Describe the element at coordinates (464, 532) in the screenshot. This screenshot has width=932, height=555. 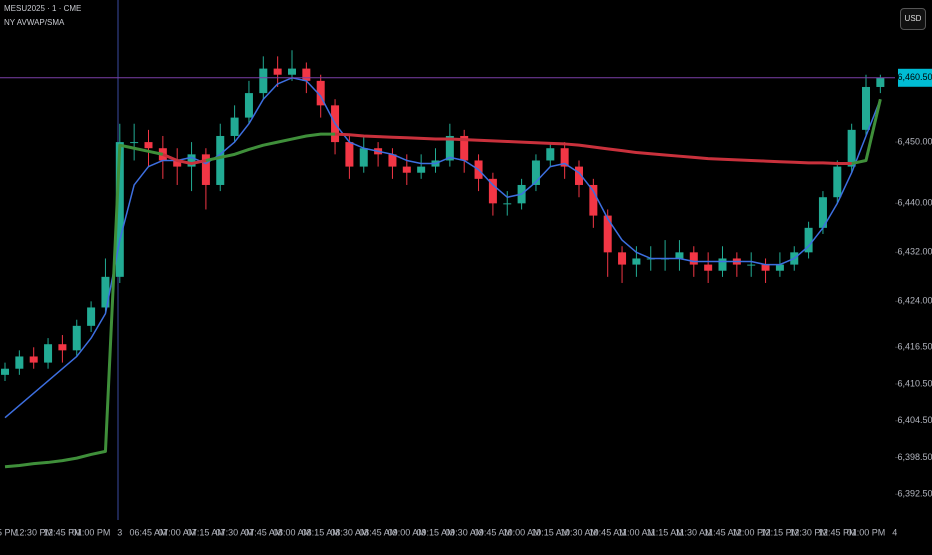
I see `x-tick-label: 09:30 AM` at that location.